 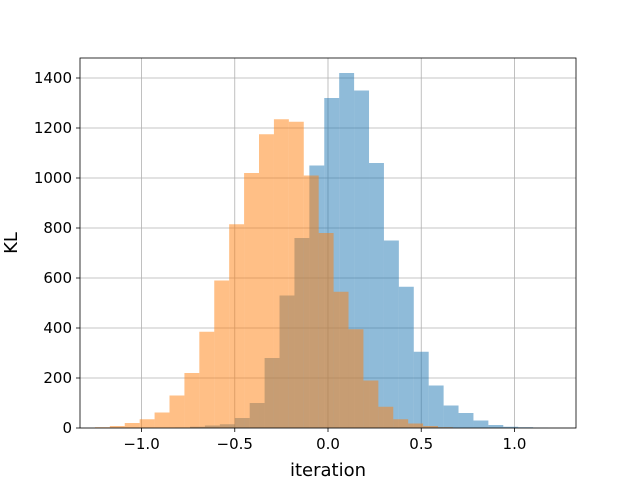 What do you see at coordinates (328, 470) in the screenshot?
I see `x-axis-label: iteration` at bounding box center [328, 470].